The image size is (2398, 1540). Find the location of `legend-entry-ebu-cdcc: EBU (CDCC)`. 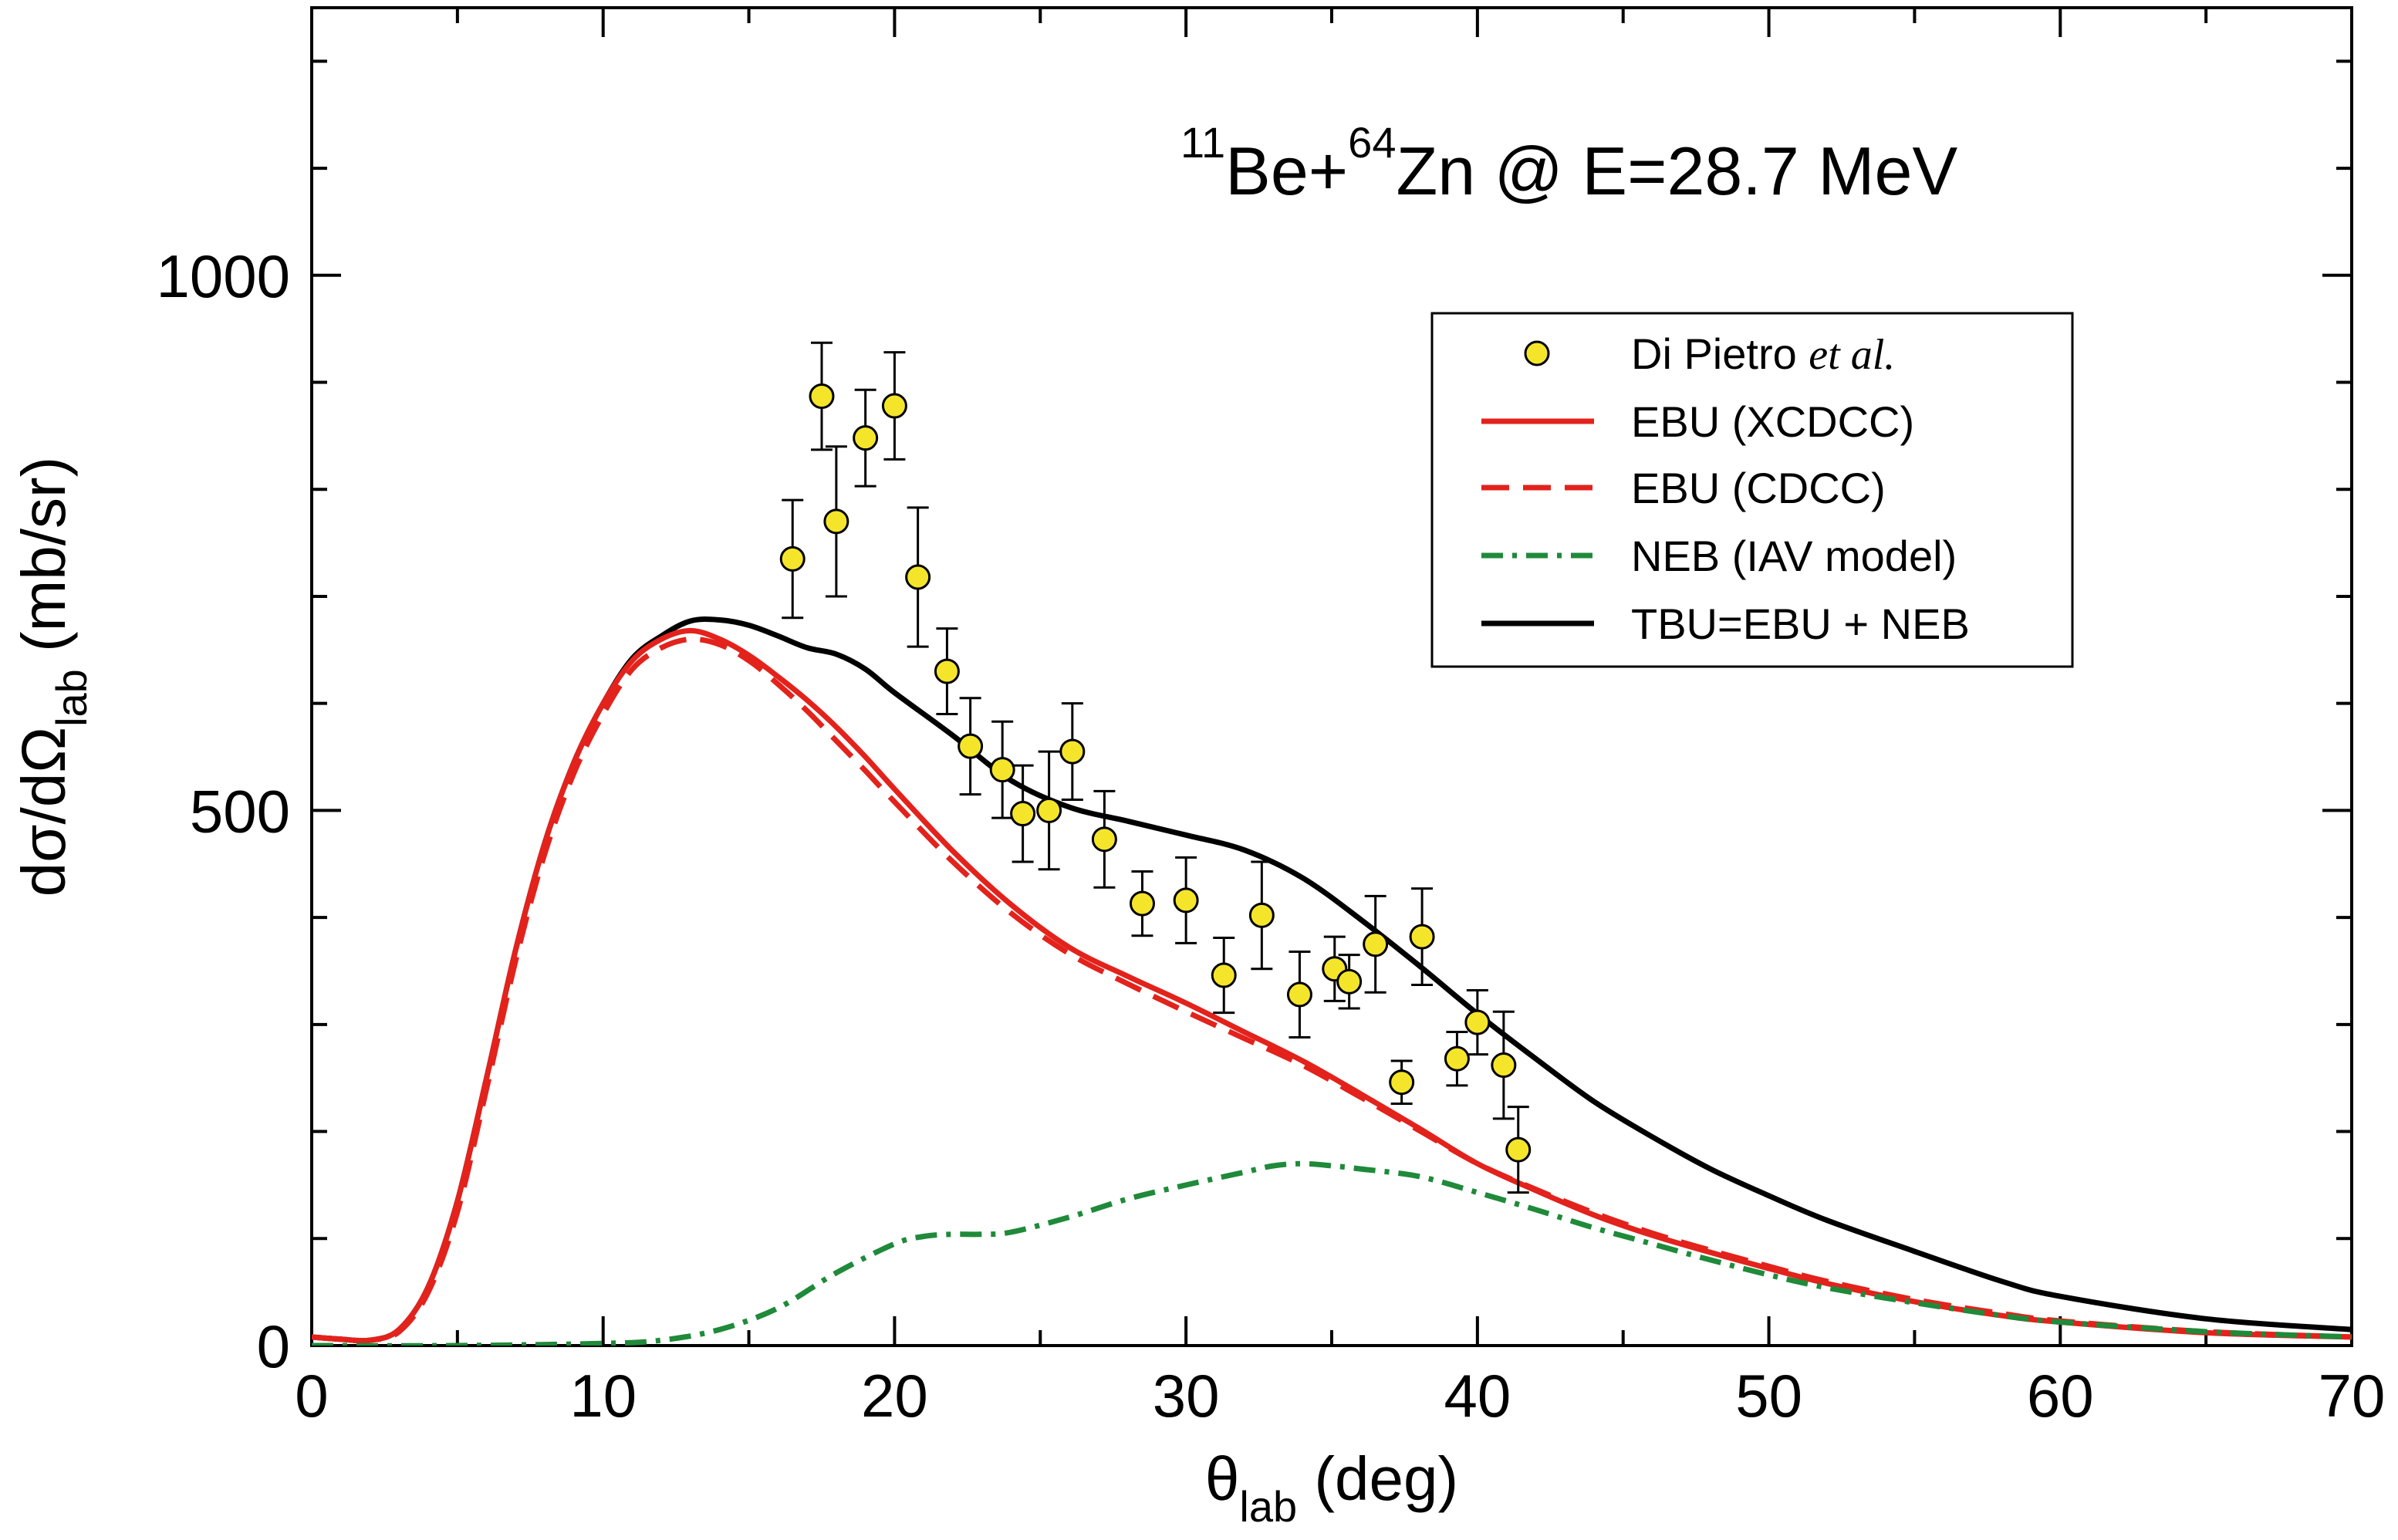

legend-entry-ebu-cdcc: EBU (CDCC) is located at coordinates (1683, 488).